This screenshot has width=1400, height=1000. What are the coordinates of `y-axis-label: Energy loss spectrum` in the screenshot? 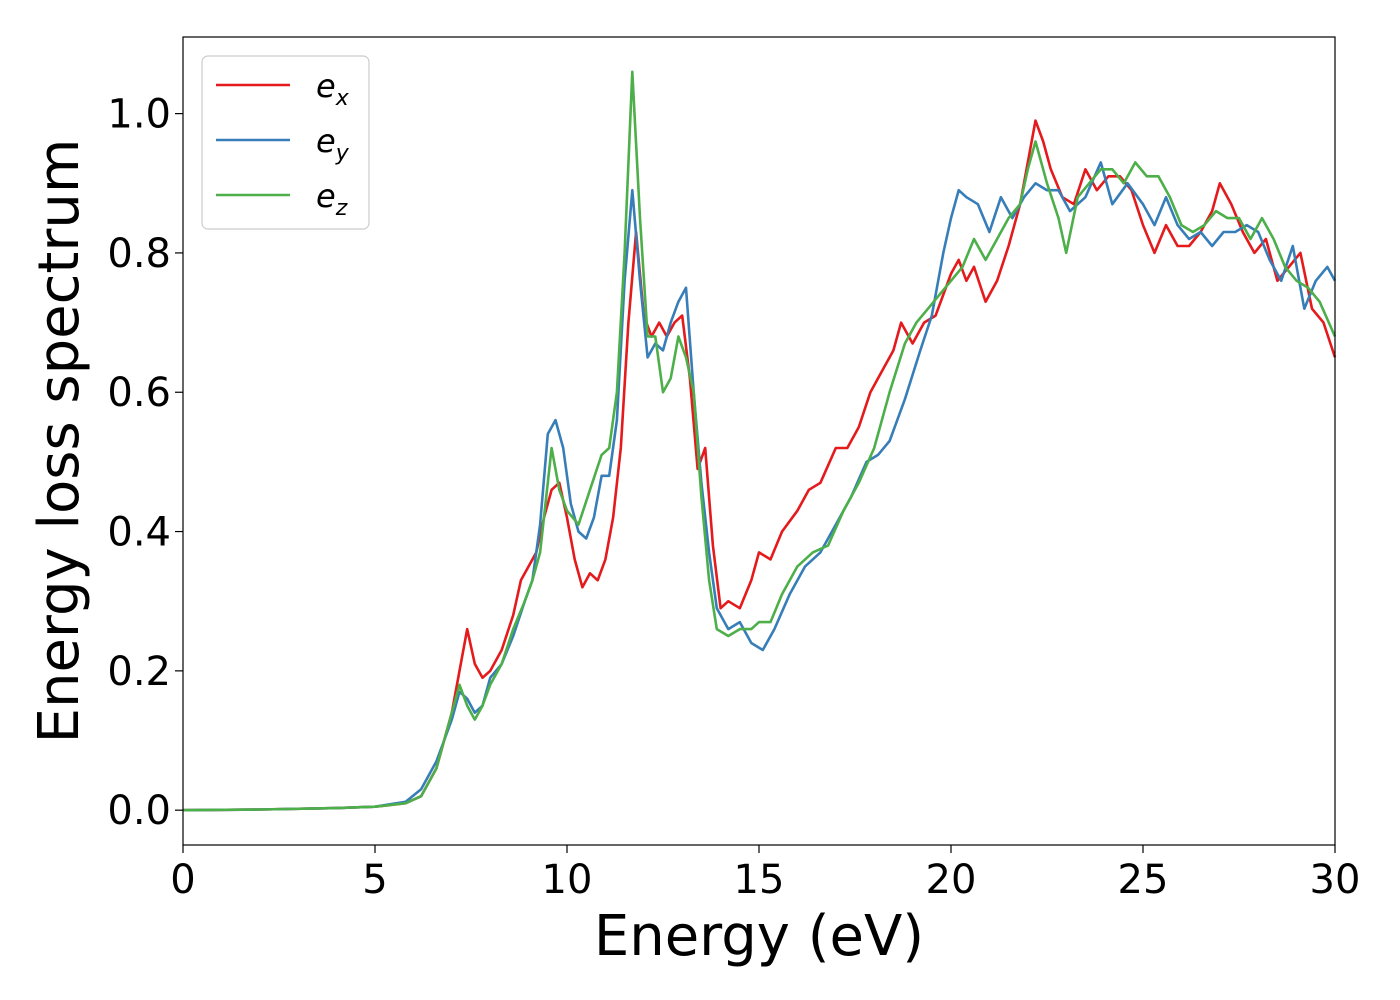 It's located at (59, 441).